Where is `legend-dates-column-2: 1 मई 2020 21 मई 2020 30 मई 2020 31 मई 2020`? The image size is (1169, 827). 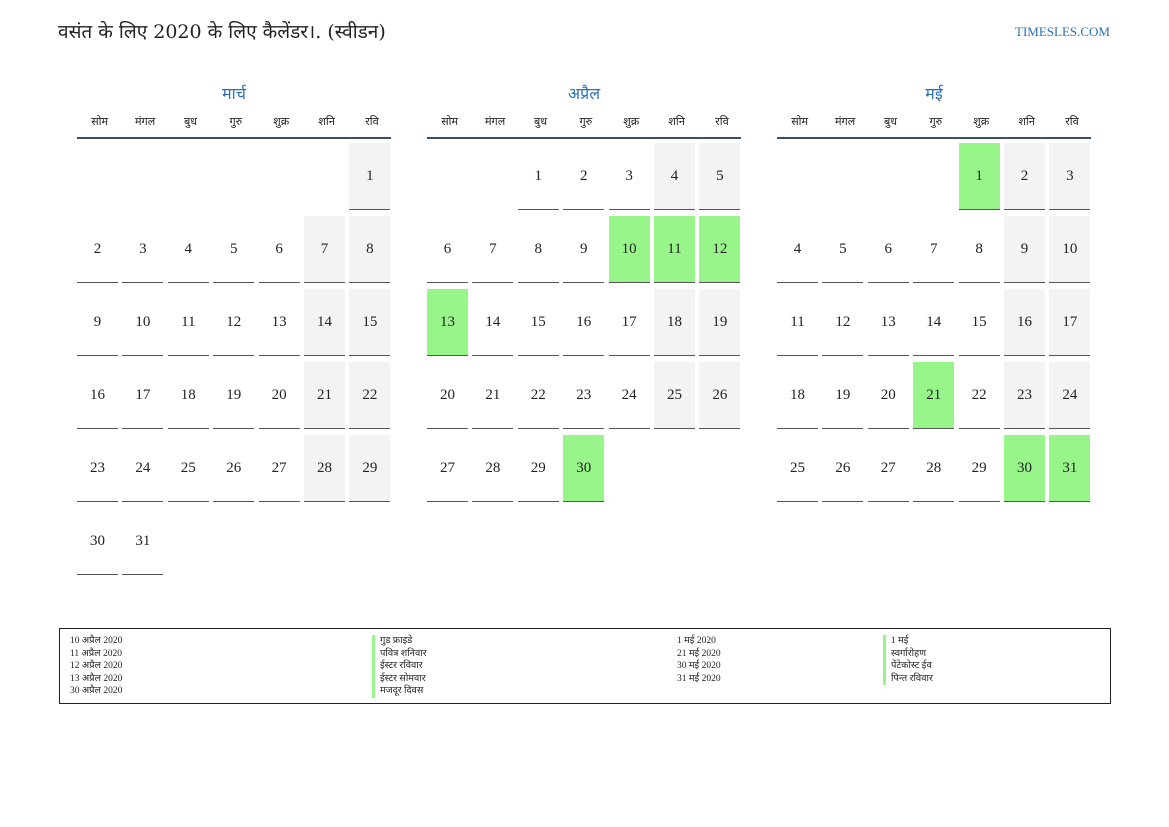 legend-dates-column-2: 1 मई 2020 21 मई 2020 30 मई 2020 31 मई 2020 is located at coordinates (699, 660).